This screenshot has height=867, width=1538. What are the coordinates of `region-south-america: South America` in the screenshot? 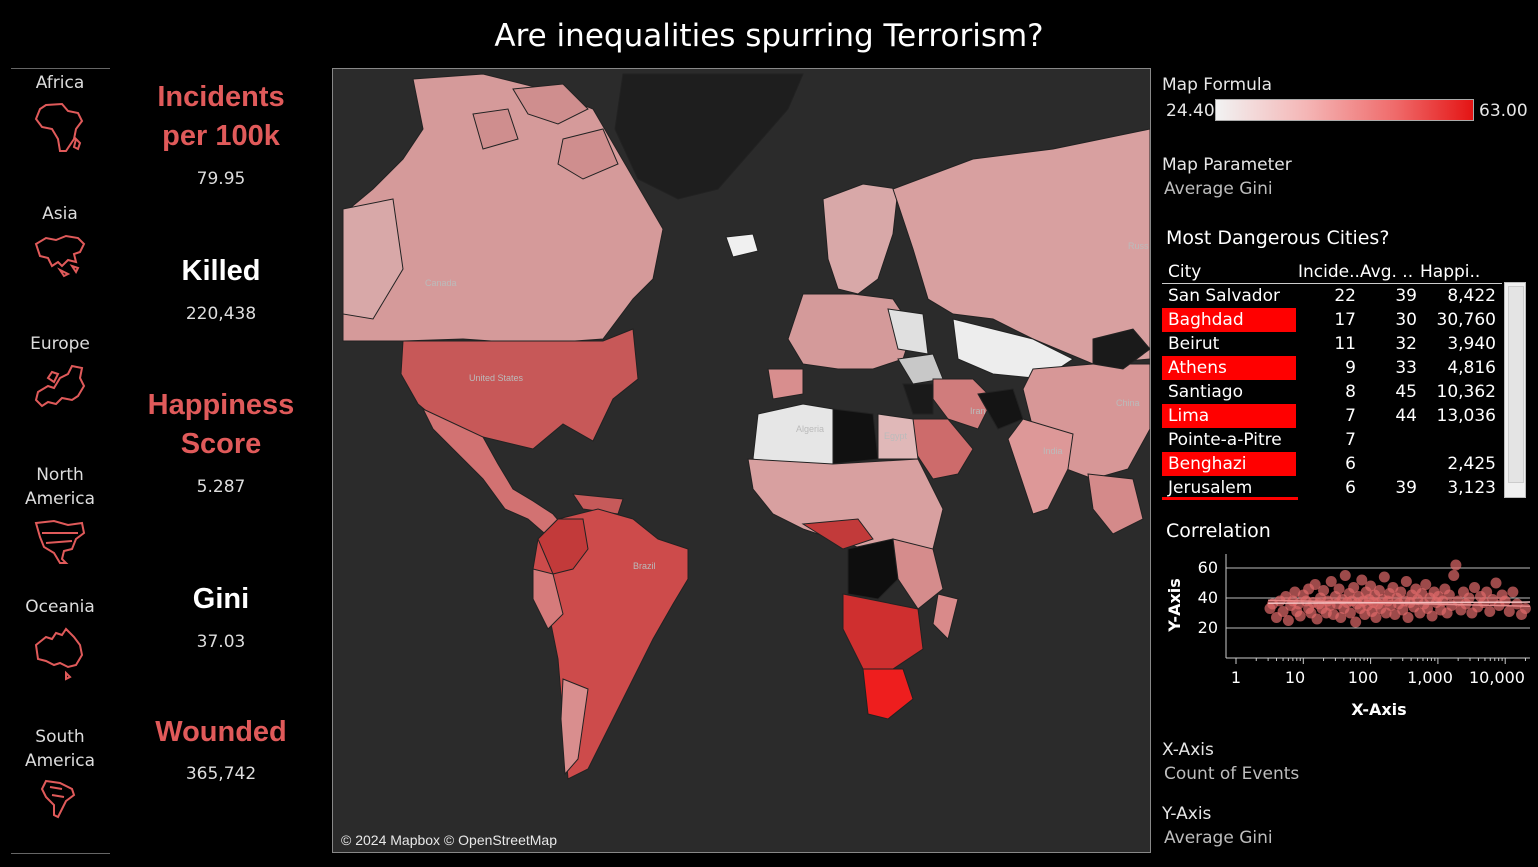 It's located at (60, 772).